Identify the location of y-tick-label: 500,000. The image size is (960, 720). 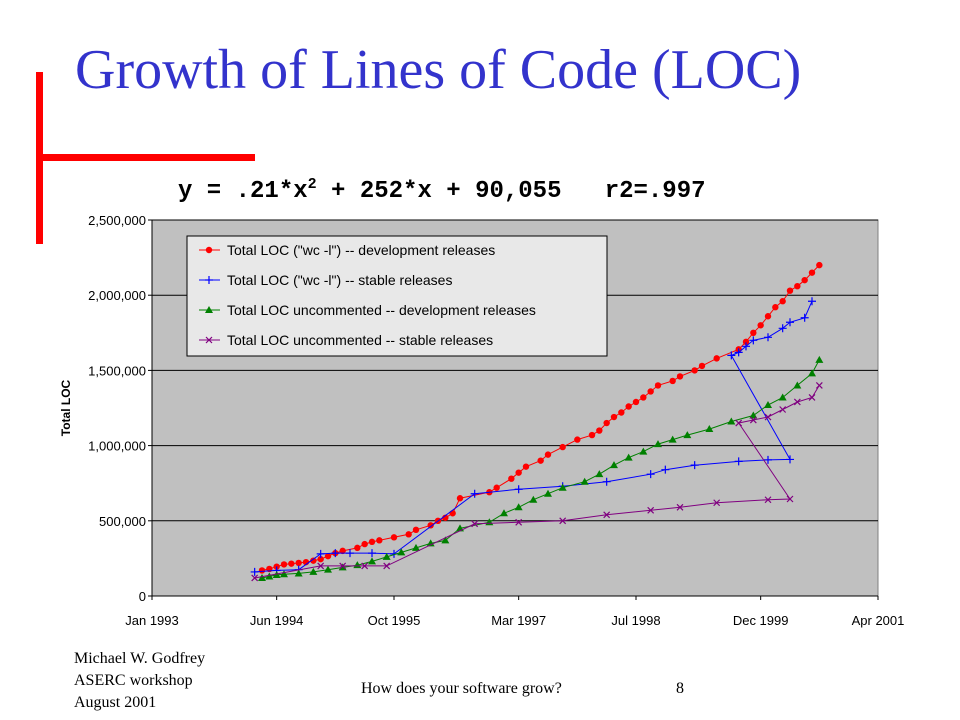
(122, 521).